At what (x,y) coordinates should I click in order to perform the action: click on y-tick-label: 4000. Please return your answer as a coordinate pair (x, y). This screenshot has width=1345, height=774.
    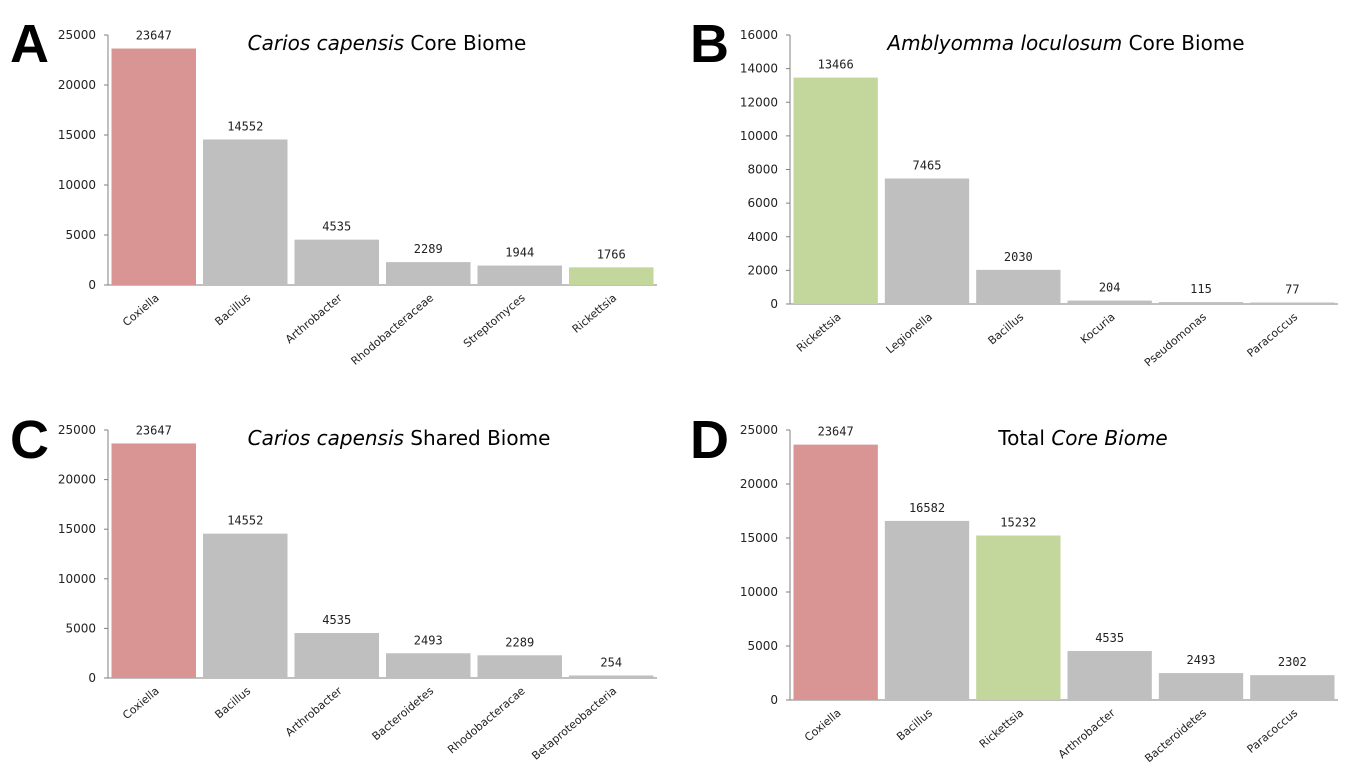
    Looking at the image, I should click on (762, 237).